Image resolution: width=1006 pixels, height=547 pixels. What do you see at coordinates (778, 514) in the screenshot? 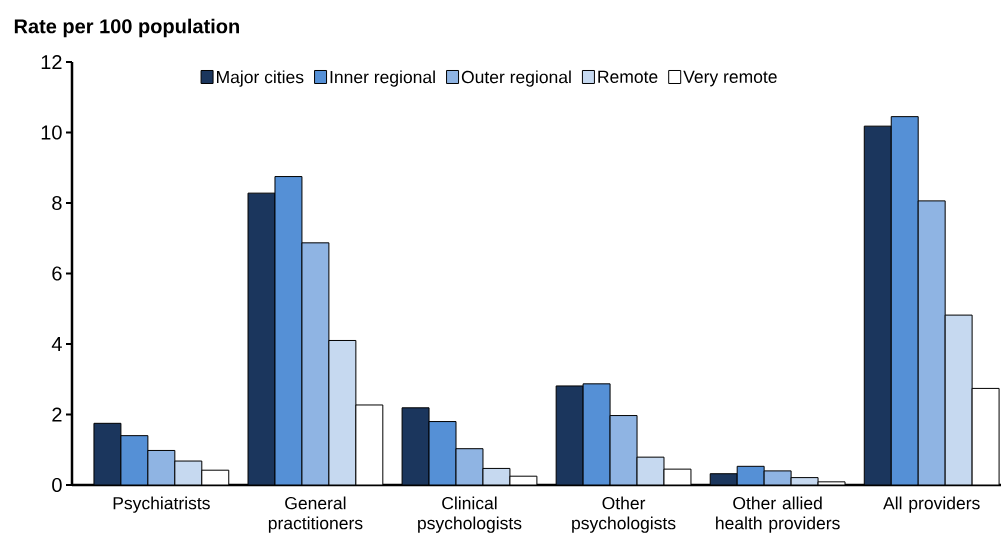
I see `x-tick-label: Other allied health providers` at bounding box center [778, 514].